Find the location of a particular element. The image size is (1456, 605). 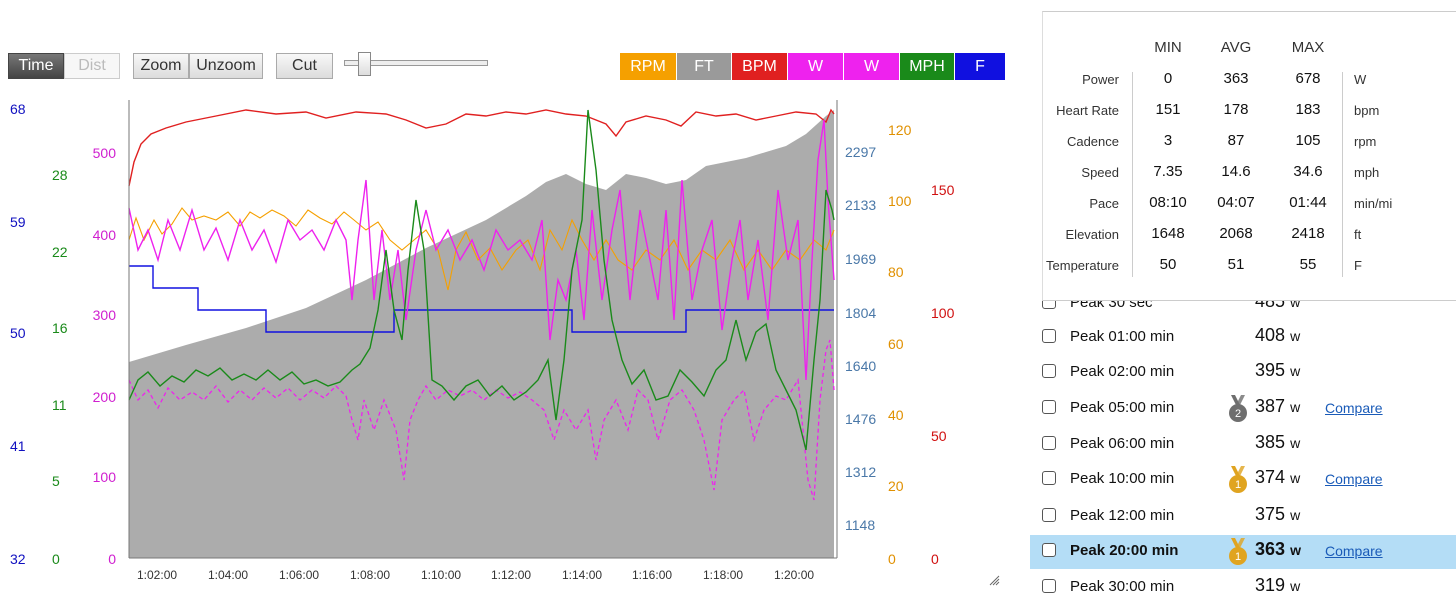

zoom-button: Zoom is located at coordinates (161, 66).